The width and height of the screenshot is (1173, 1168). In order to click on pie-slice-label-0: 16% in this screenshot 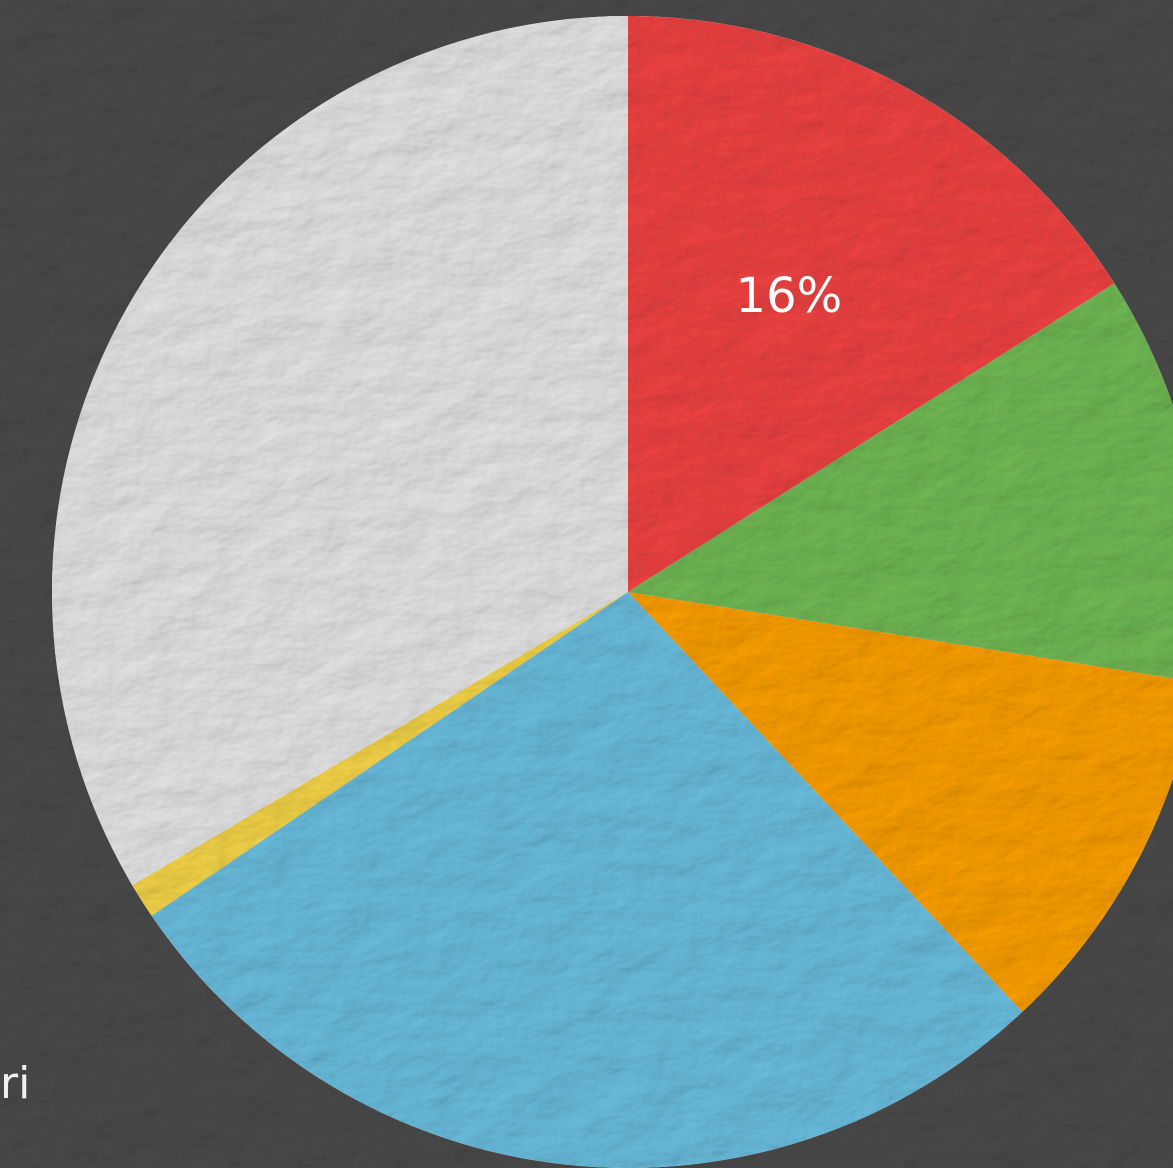, I will do `click(789, 296)`.